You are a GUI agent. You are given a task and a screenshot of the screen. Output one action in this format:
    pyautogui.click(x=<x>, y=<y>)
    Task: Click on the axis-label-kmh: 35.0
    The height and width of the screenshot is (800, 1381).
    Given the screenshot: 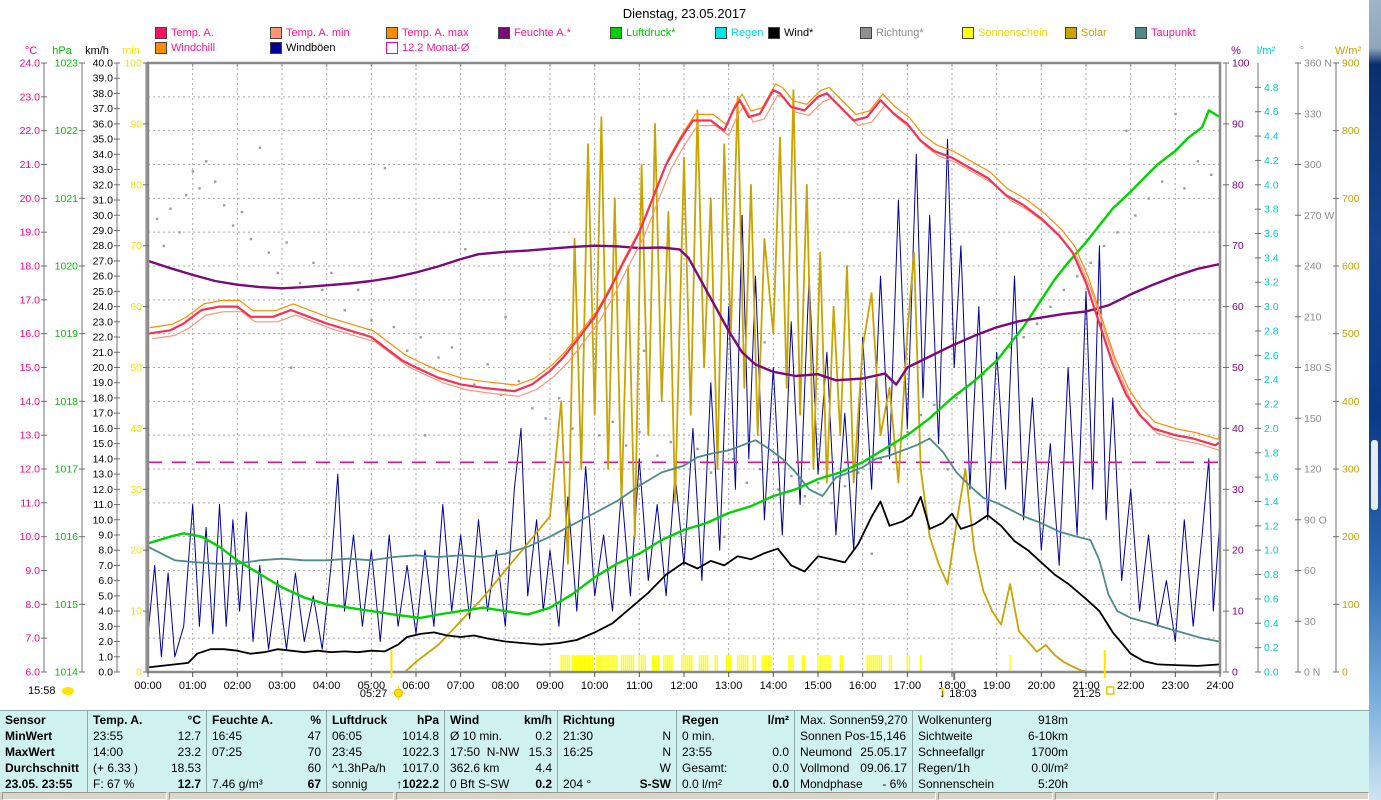 What is the action you would take?
    pyautogui.click(x=103, y=140)
    